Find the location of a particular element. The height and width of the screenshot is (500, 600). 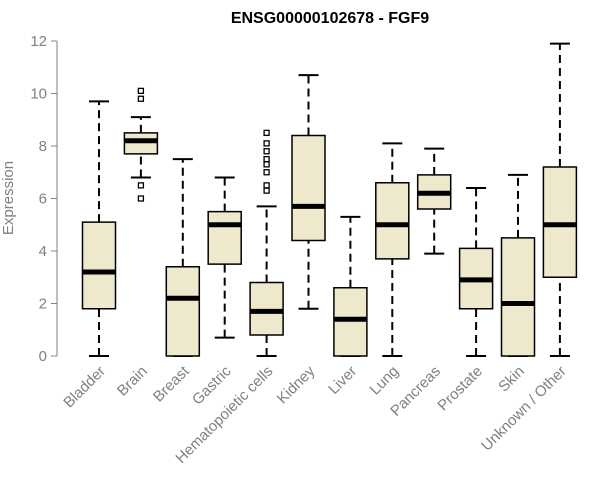

box-kidney is located at coordinates (308, 192).